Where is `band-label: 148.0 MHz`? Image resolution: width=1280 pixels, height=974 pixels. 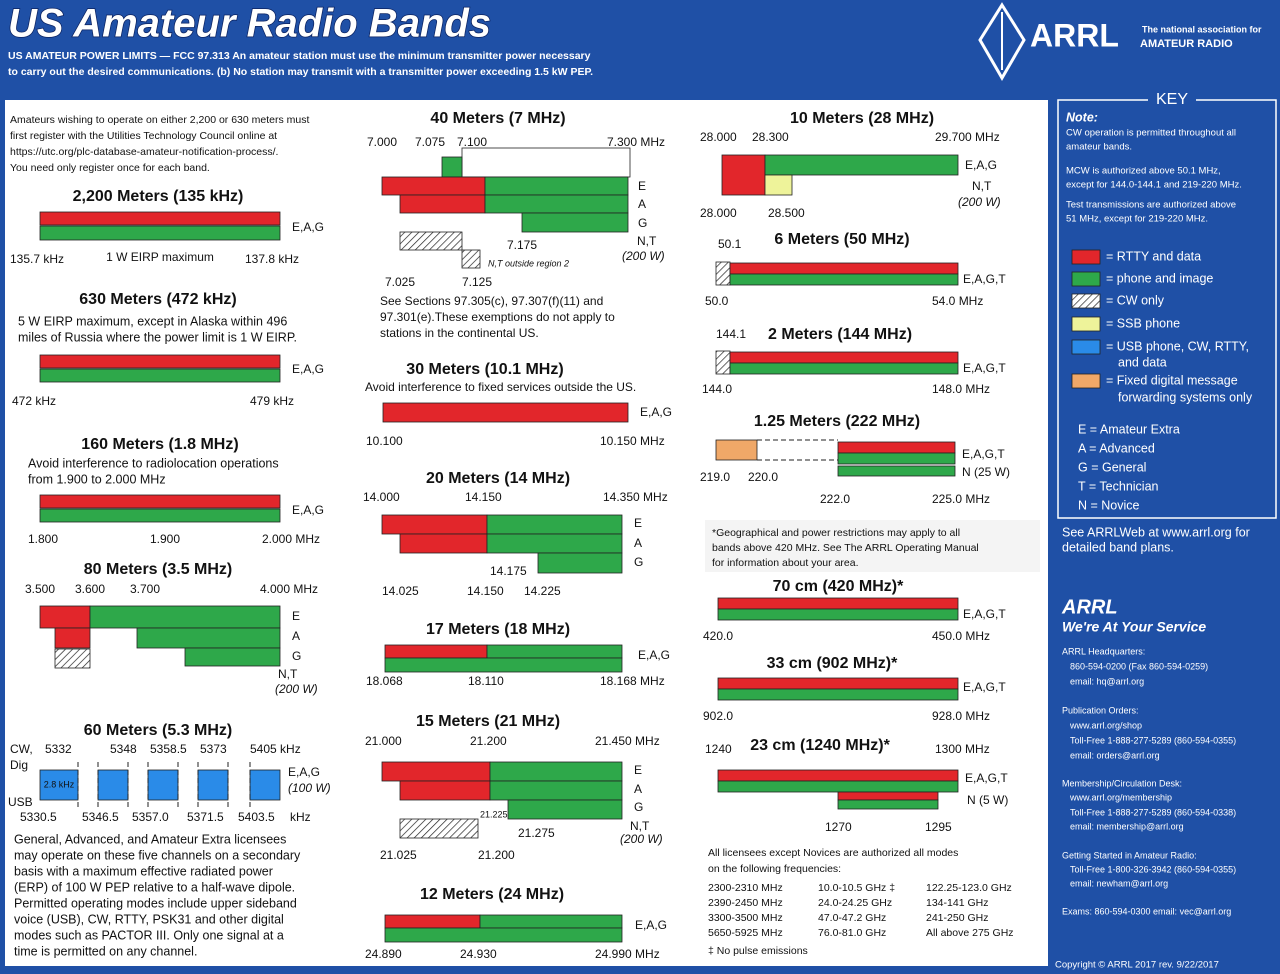 band-label: 148.0 MHz is located at coordinates (961, 389).